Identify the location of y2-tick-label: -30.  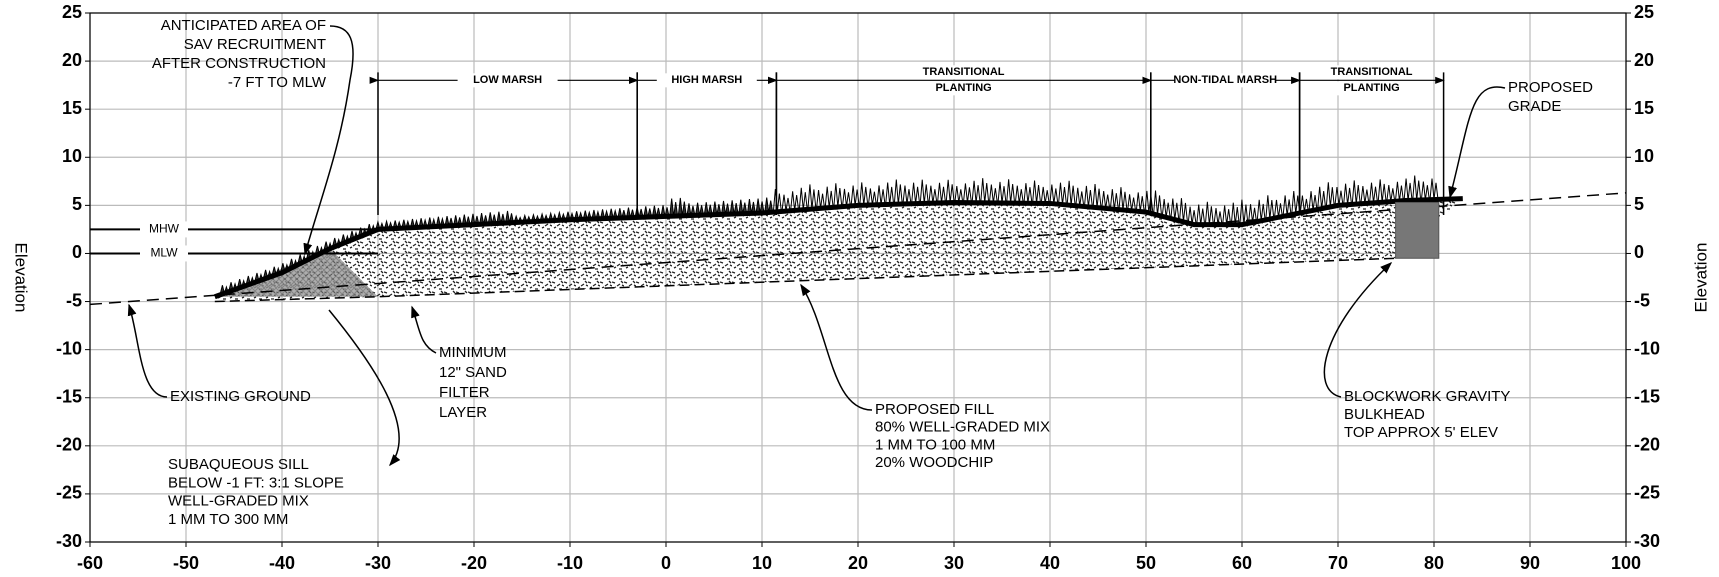
(1647, 541).